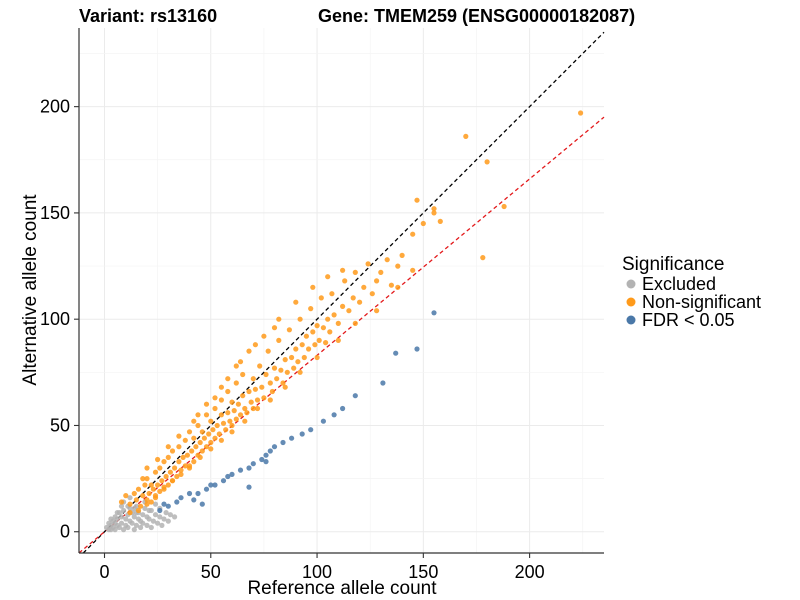 The height and width of the screenshot is (600, 800). What do you see at coordinates (317, 572) in the screenshot?
I see `x-tick-label: 100` at bounding box center [317, 572].